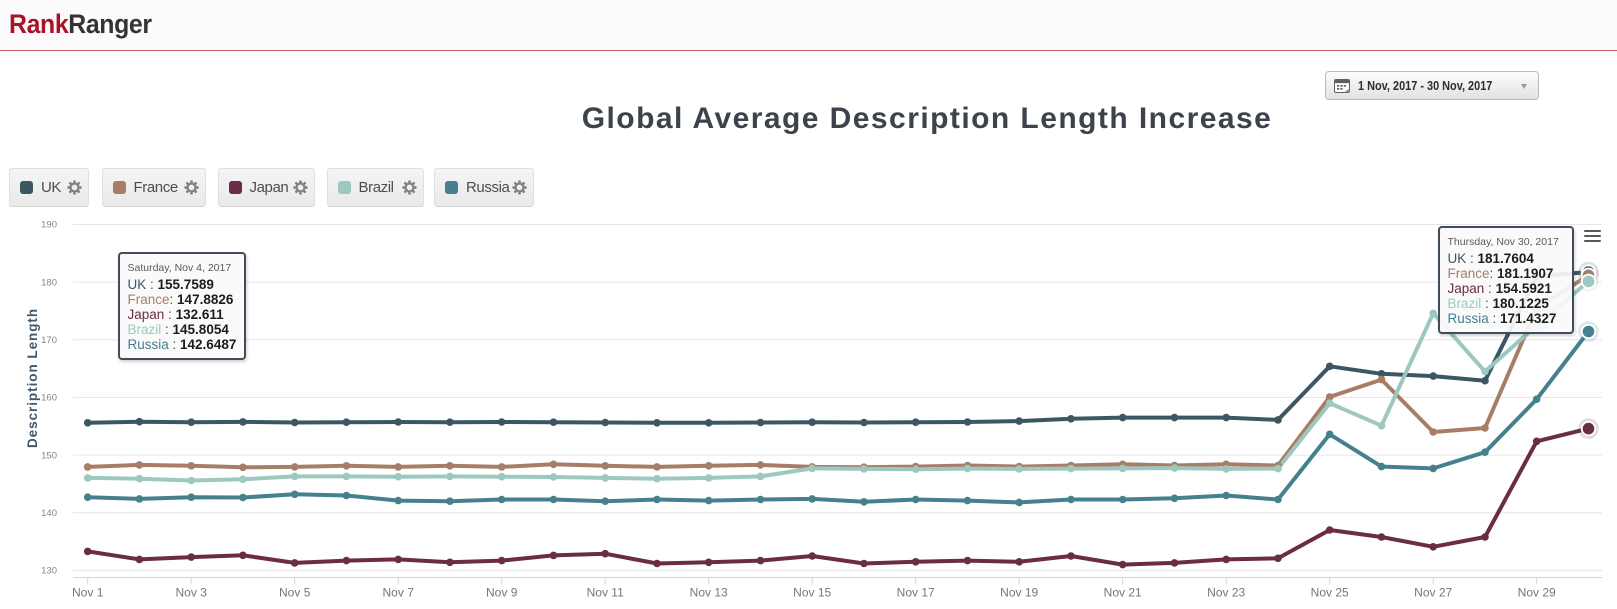  I want to click on svg-text: 190, so click(49, 225).